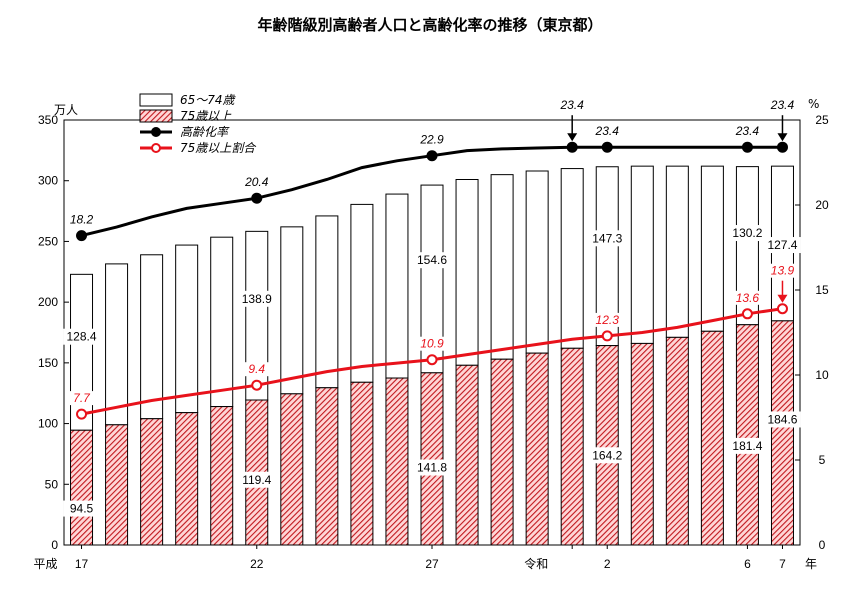 The image size is (861, 603). I want to click on legend-label: 75歳以上, so click(206, 116).